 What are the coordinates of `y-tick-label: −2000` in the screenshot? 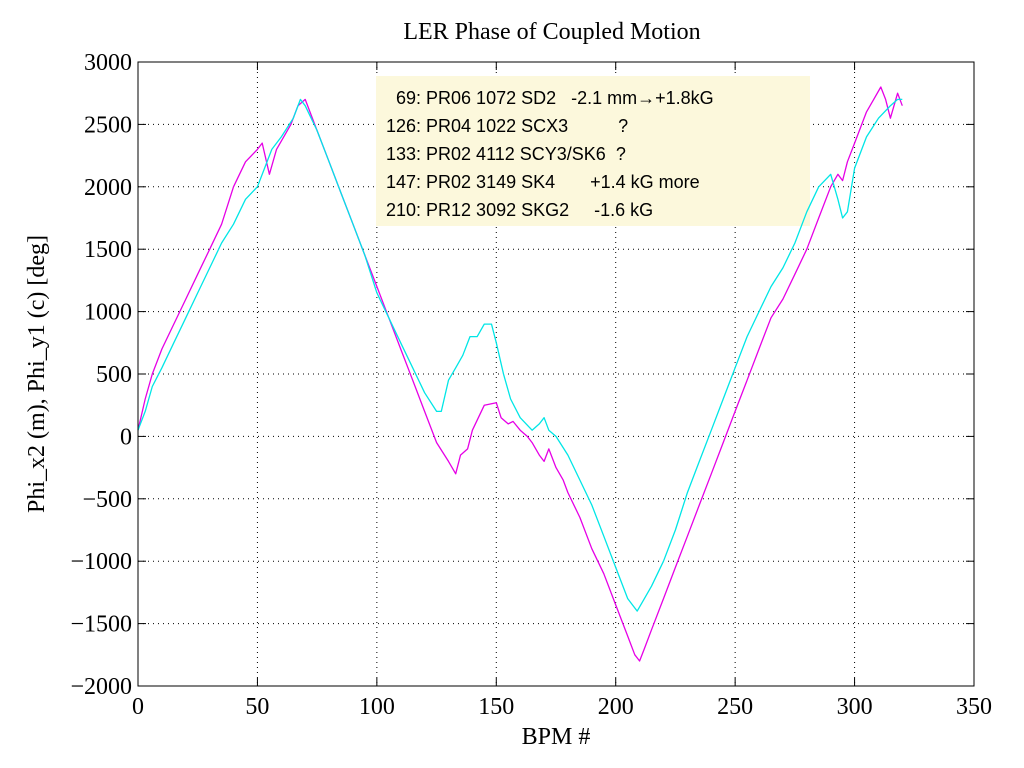 It's located at (101, 687).